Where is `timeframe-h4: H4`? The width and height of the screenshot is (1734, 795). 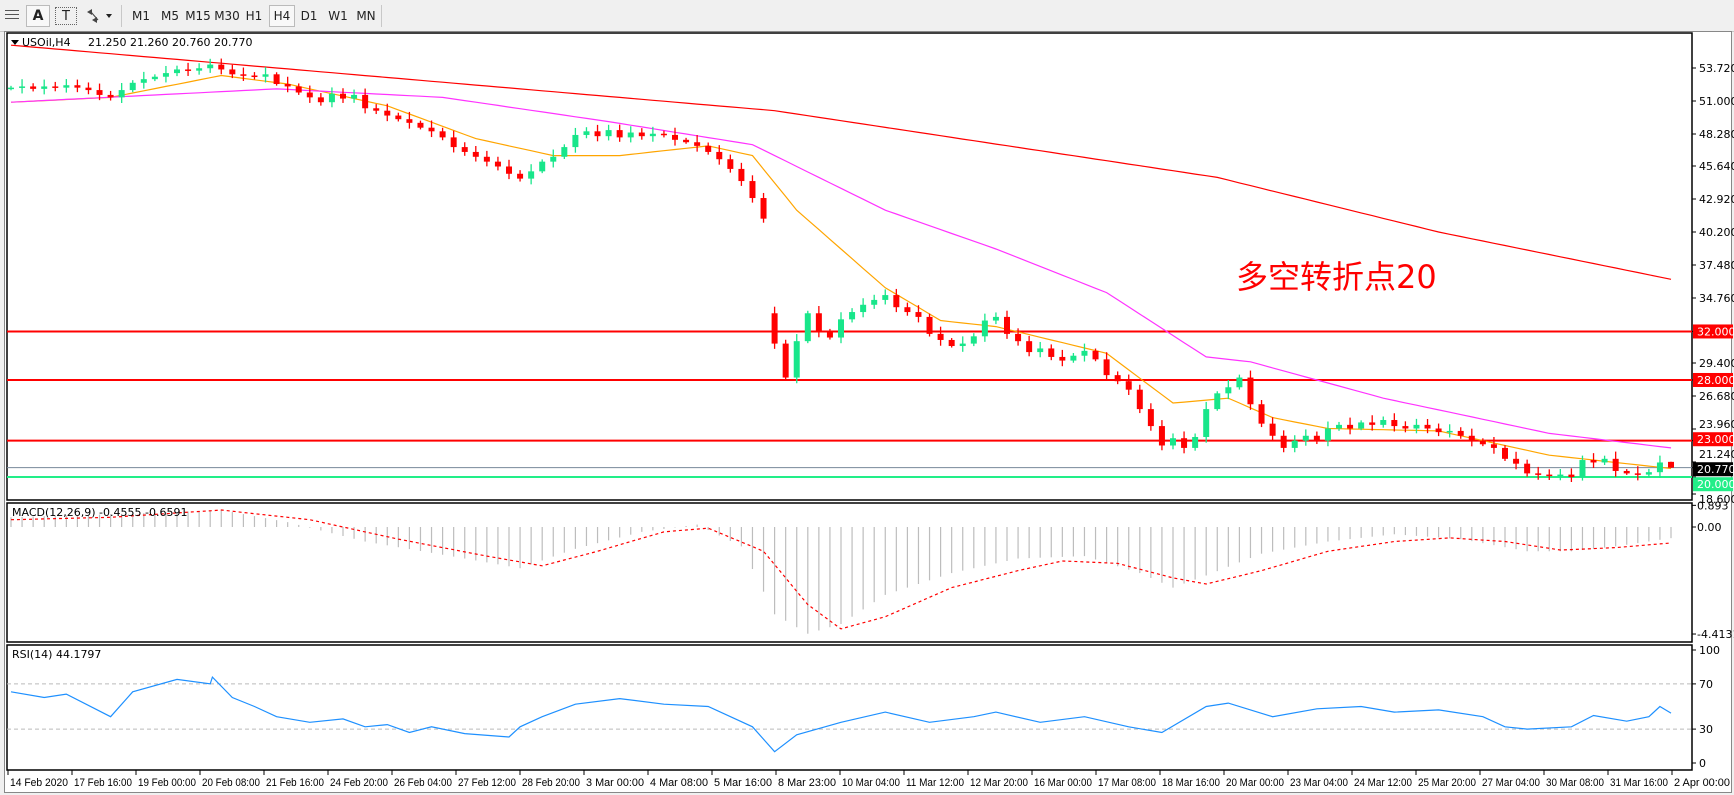 timeframe-h4: H4 is located at coordinates (282, 16).